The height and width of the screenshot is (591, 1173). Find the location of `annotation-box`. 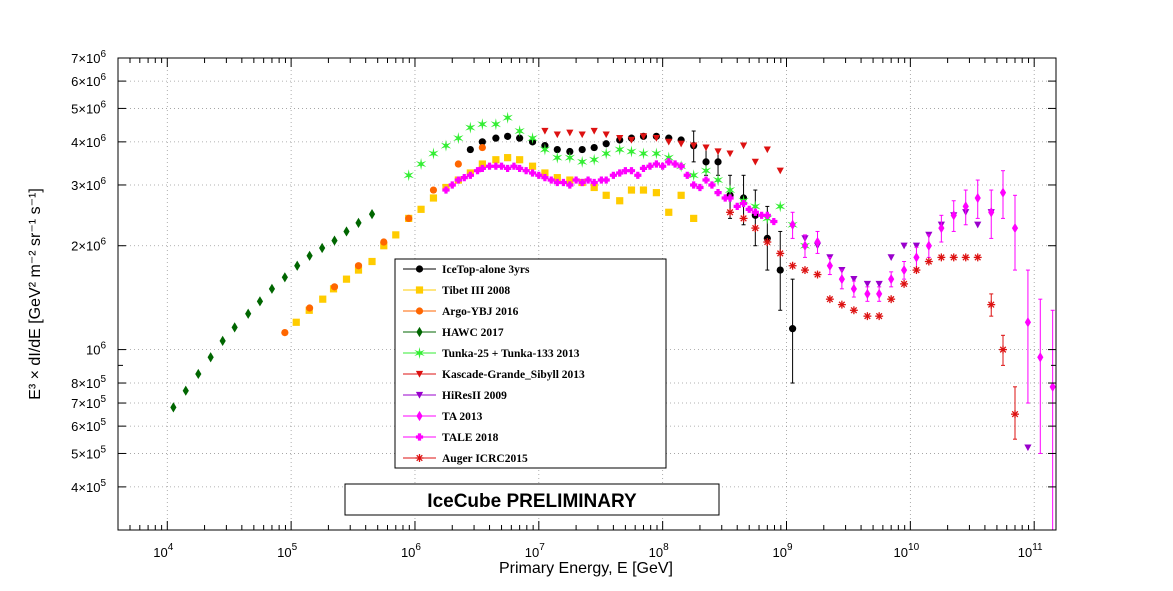

annotation-box is located at coordinates (532, 499).